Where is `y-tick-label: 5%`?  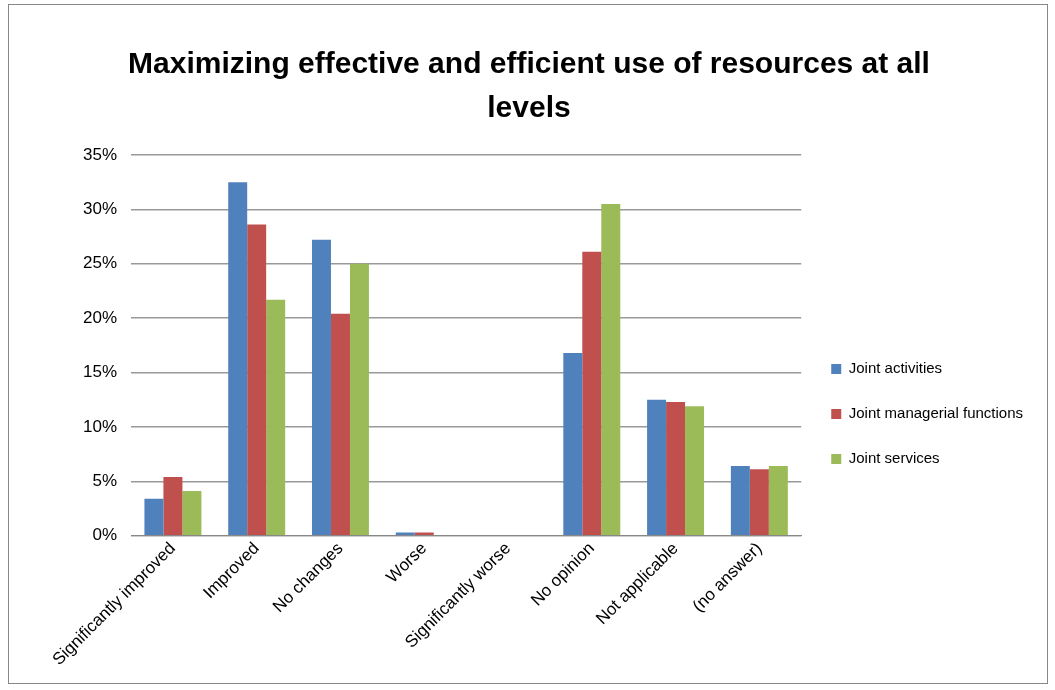 y-tick-label: 5% is located at coordinates (105, 480).